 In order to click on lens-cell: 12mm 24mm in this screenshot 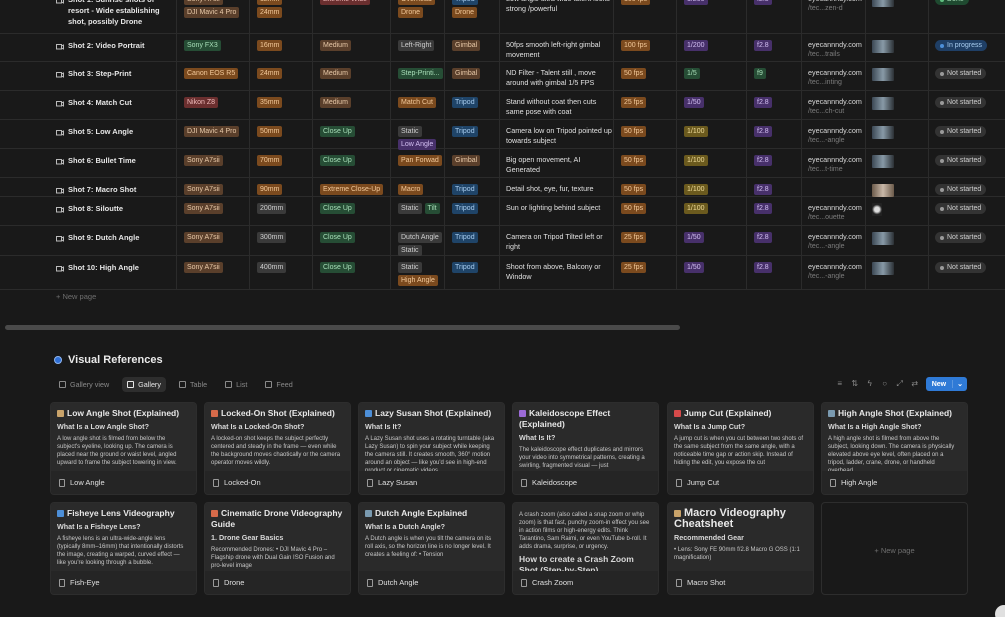, I will do `click(286, 9)`.